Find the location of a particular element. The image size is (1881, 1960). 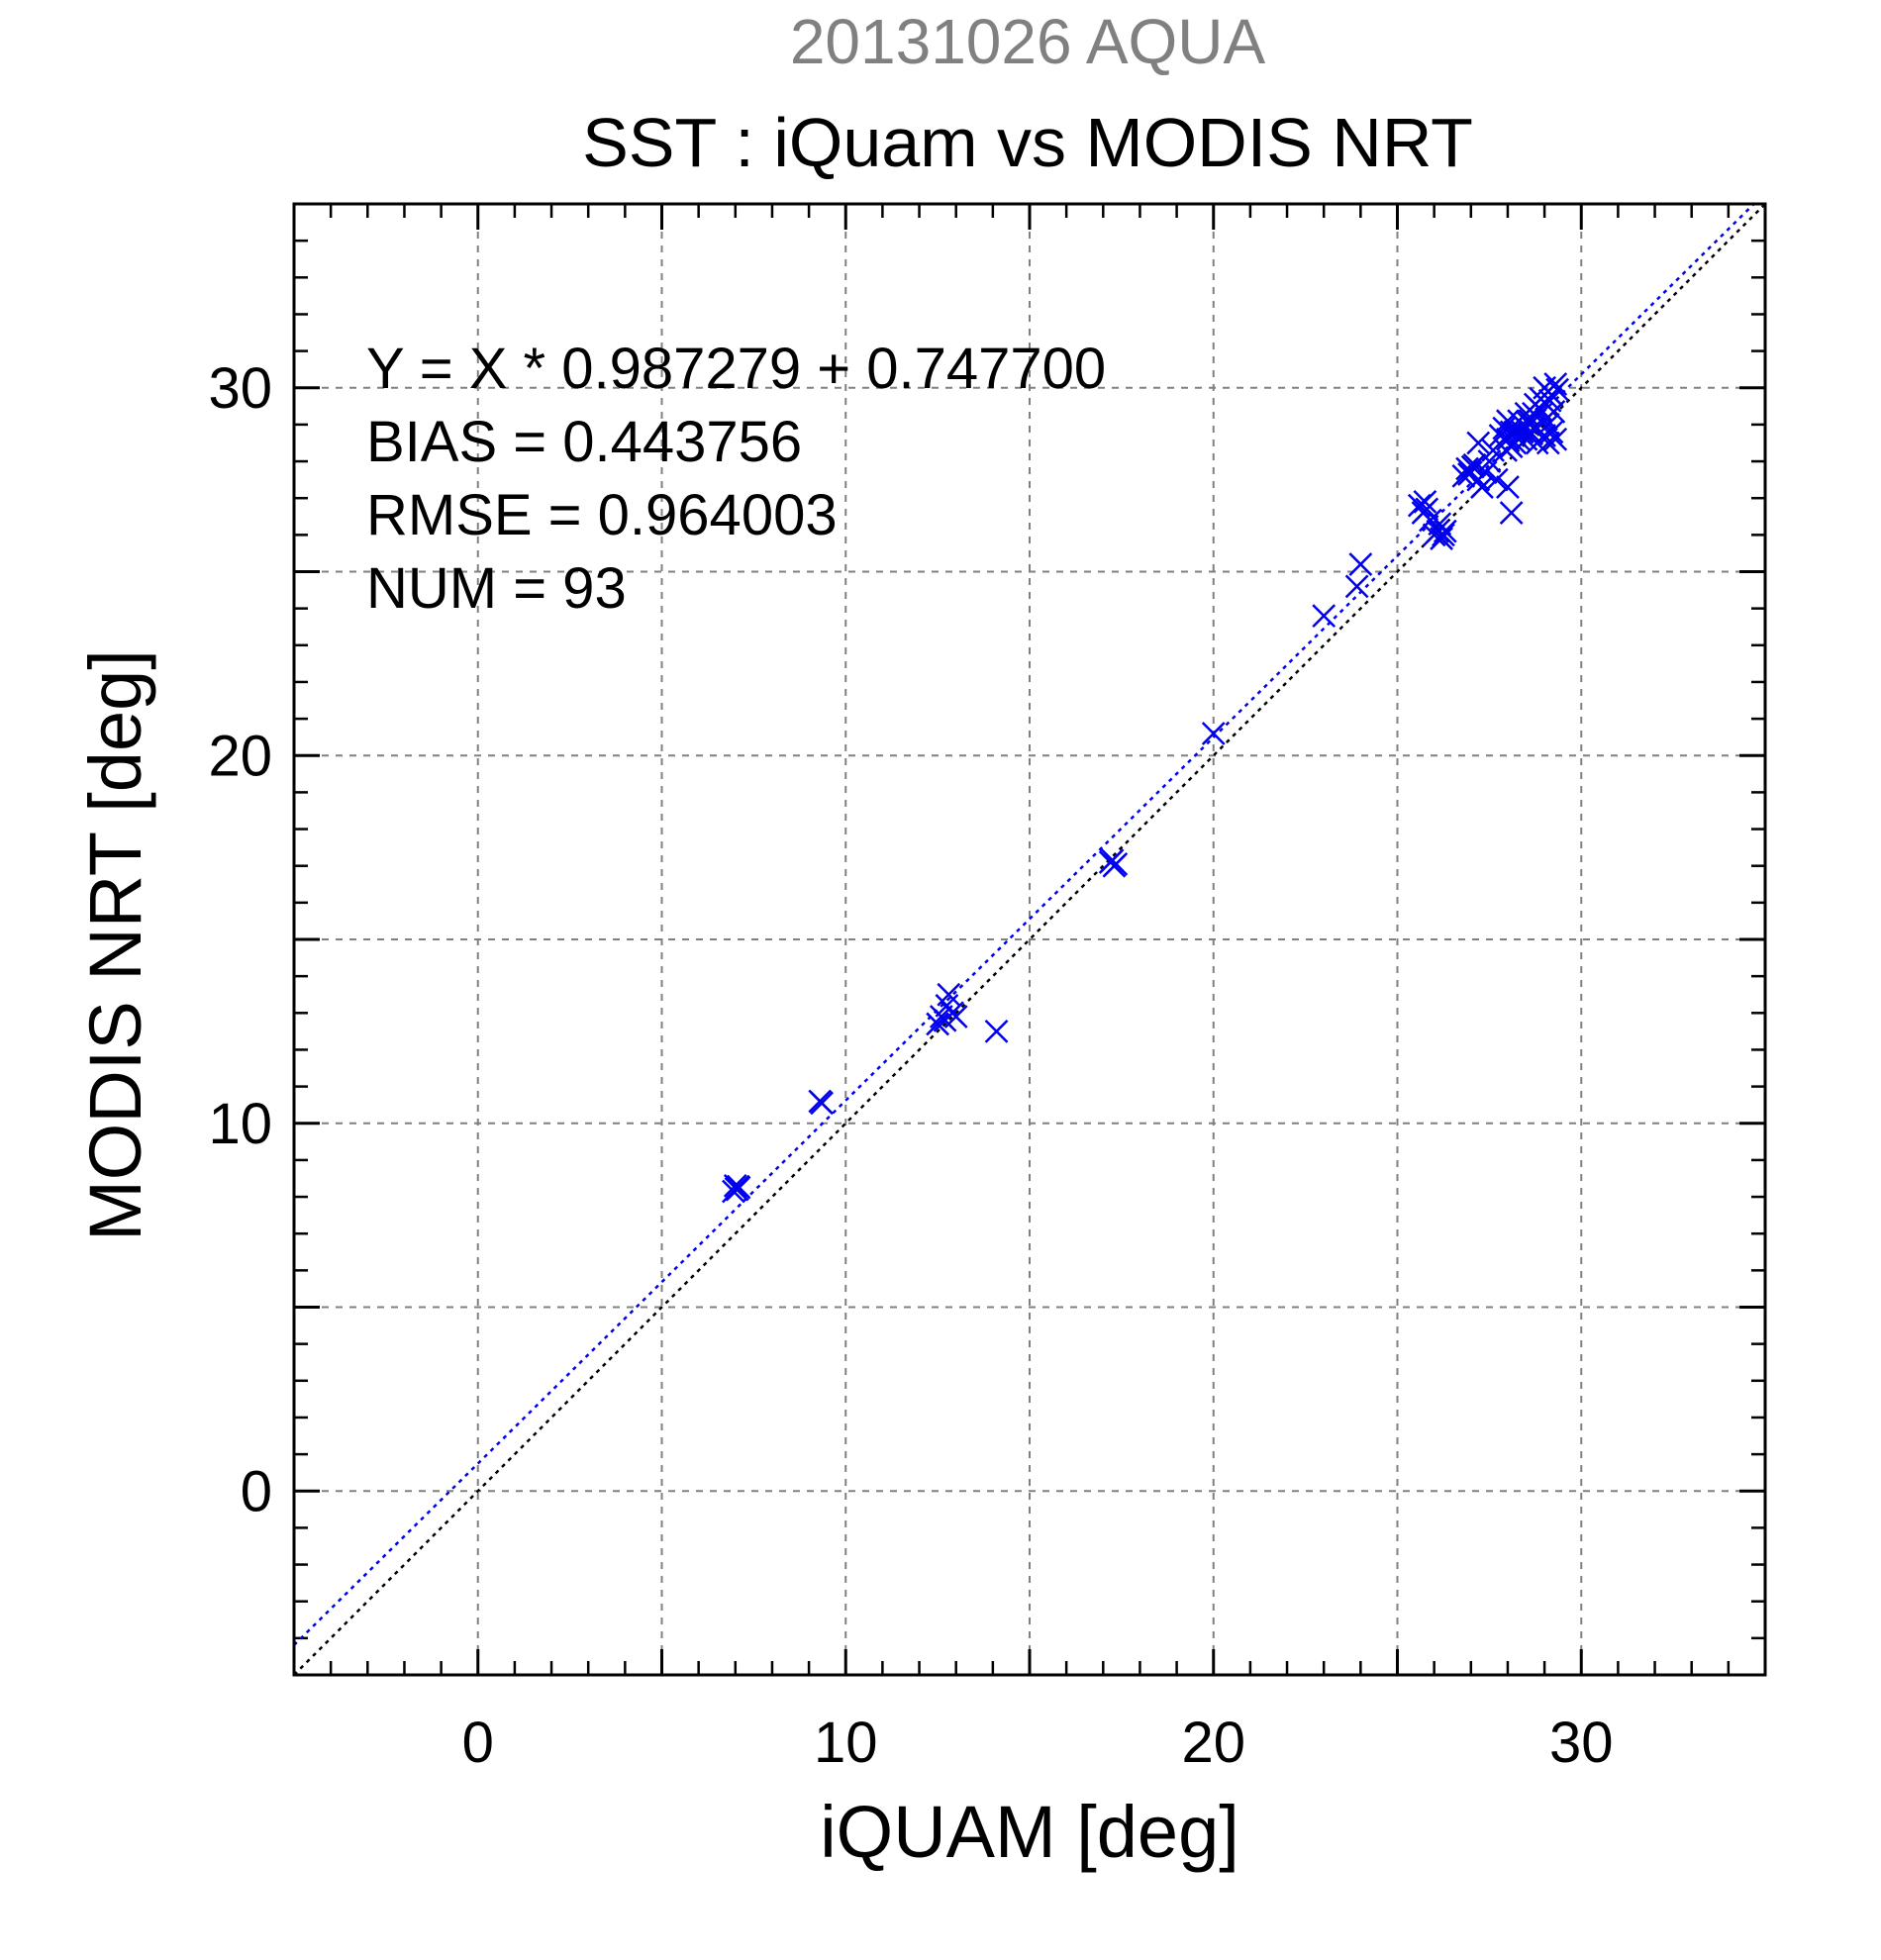

y-tick-label: 30 is located at coordinates (240, 388).